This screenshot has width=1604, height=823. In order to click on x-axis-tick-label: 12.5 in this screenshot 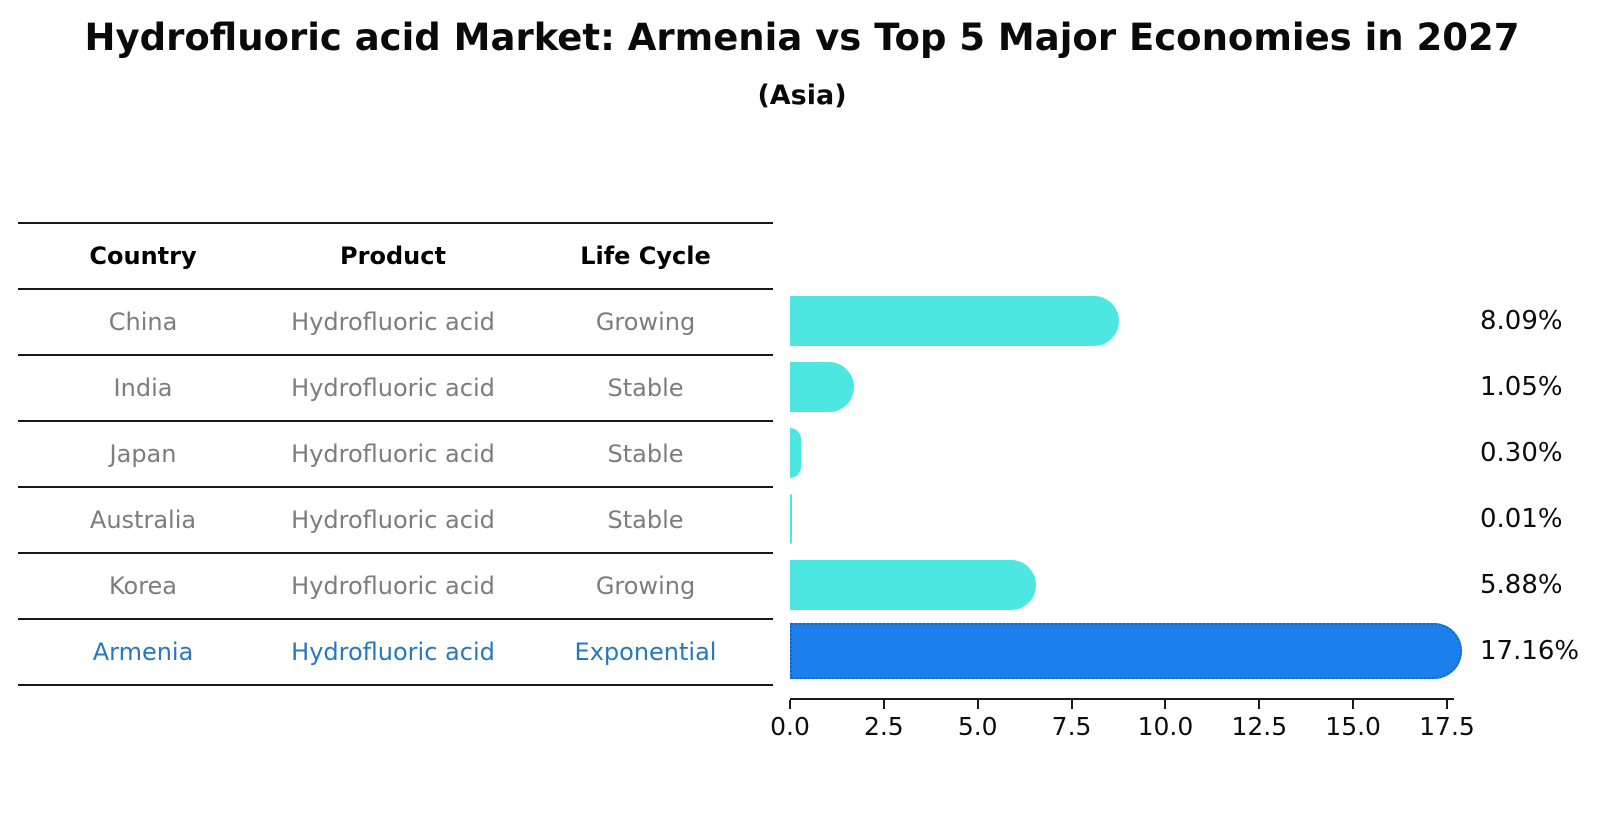, I will do `click(1259, 726)`.